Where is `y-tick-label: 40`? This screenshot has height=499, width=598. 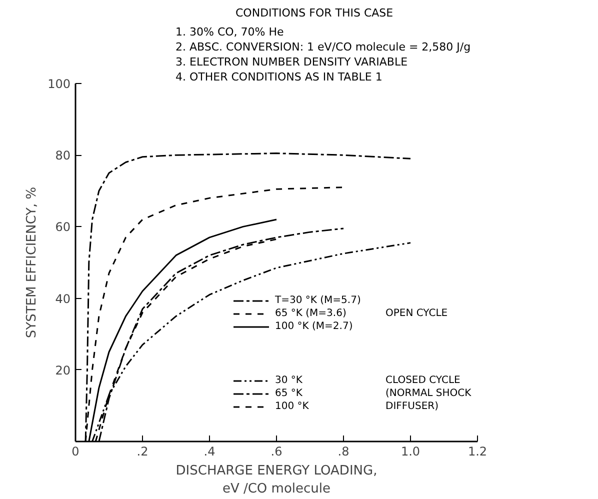 y-tick-label: 40 is located at coordinates (63, 299).